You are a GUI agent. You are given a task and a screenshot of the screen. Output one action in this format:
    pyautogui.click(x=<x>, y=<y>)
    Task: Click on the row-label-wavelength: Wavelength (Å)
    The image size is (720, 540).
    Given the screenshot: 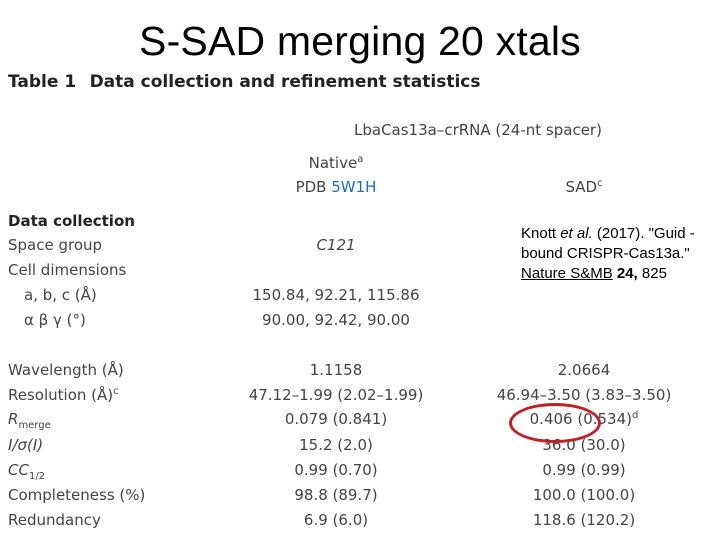 What is the action you would take?
    pyautogui.click(x=66, y=370)
    